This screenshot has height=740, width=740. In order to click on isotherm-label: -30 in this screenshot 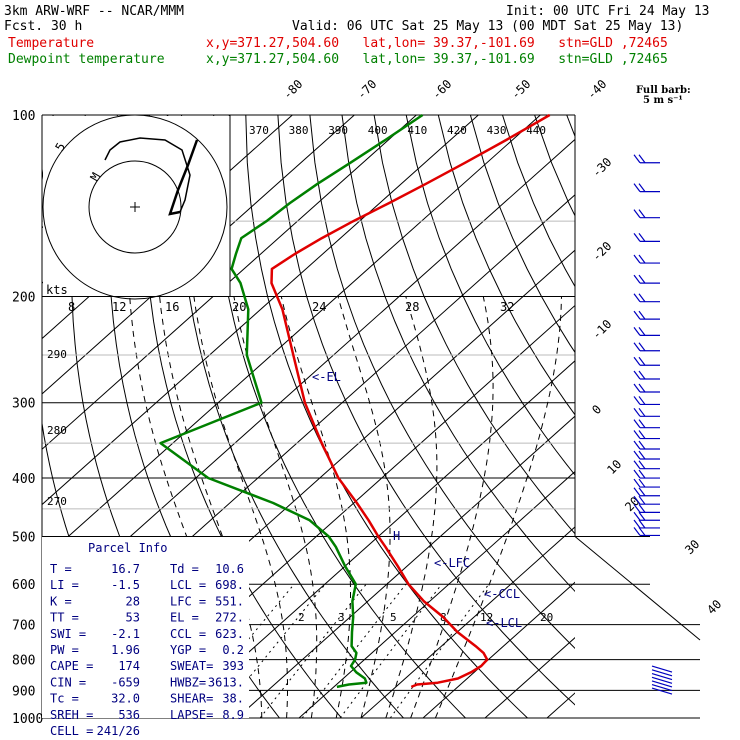, I will do `click(601, 167)`.